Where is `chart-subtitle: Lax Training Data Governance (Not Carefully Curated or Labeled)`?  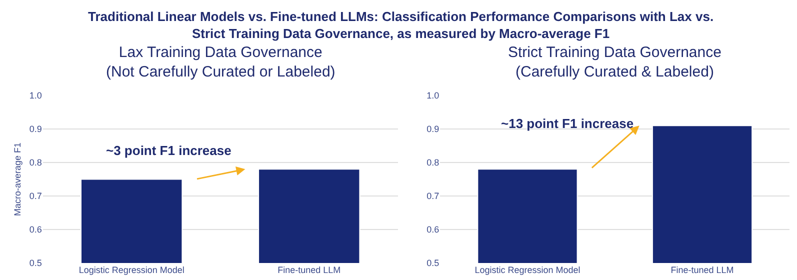
chart-subtitle: Lax Training Data Governance (Not Carefully Curated or Labeled) is located at coordinates (221, 62).